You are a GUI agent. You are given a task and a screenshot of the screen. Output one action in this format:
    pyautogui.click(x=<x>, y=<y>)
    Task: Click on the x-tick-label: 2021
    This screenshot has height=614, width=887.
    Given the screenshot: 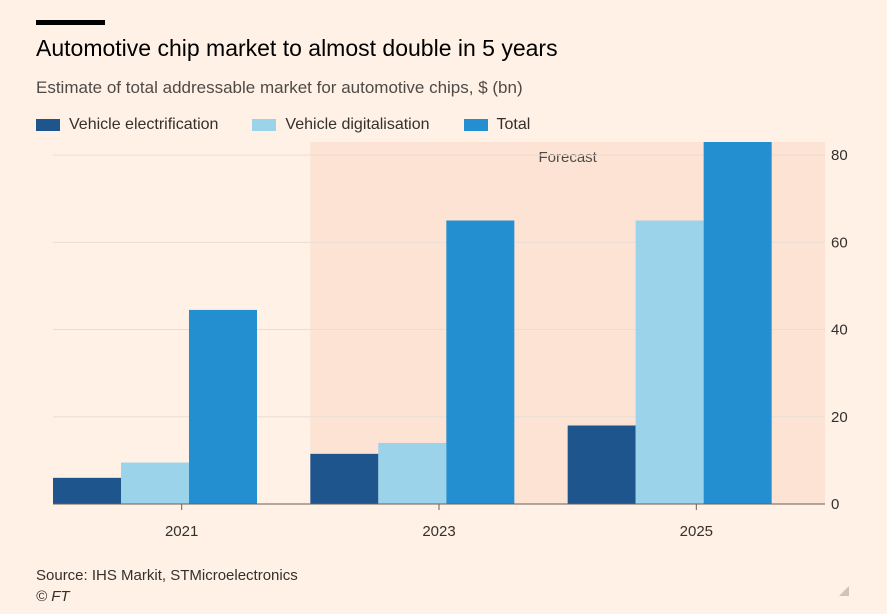 What is the action you would take?
    pyautogui.click(x=181, y=531)
    